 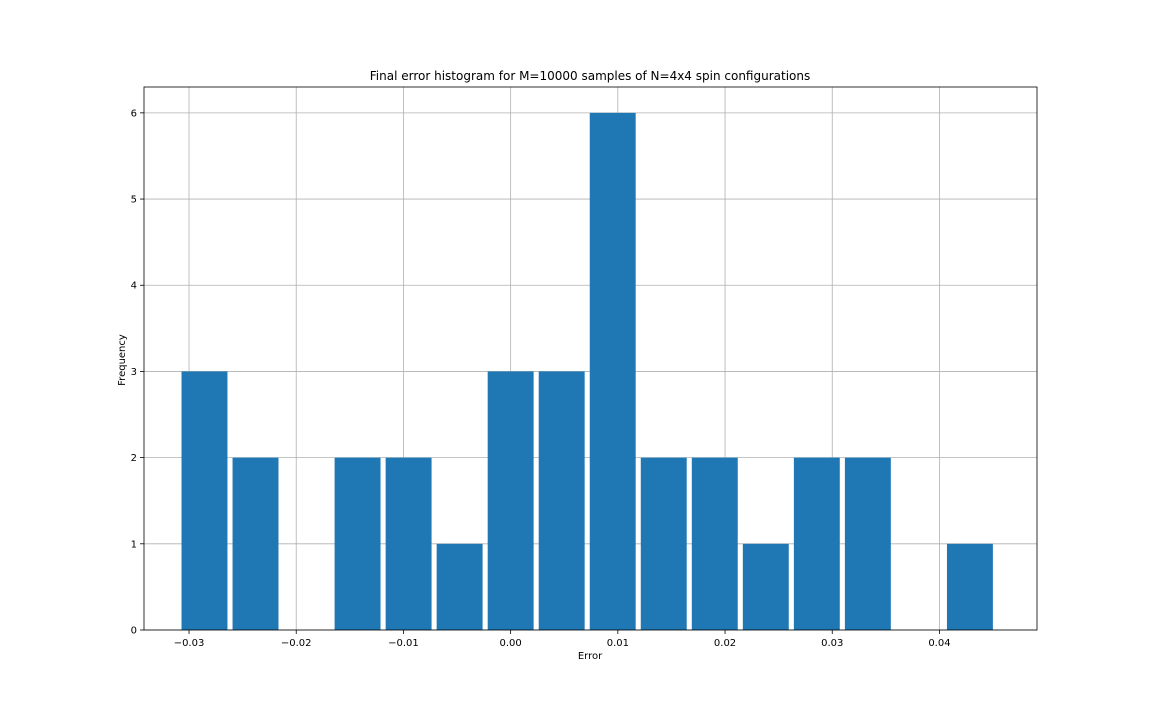 I want to click on x-tick-label: −0.02, so click(x=296, y=643).